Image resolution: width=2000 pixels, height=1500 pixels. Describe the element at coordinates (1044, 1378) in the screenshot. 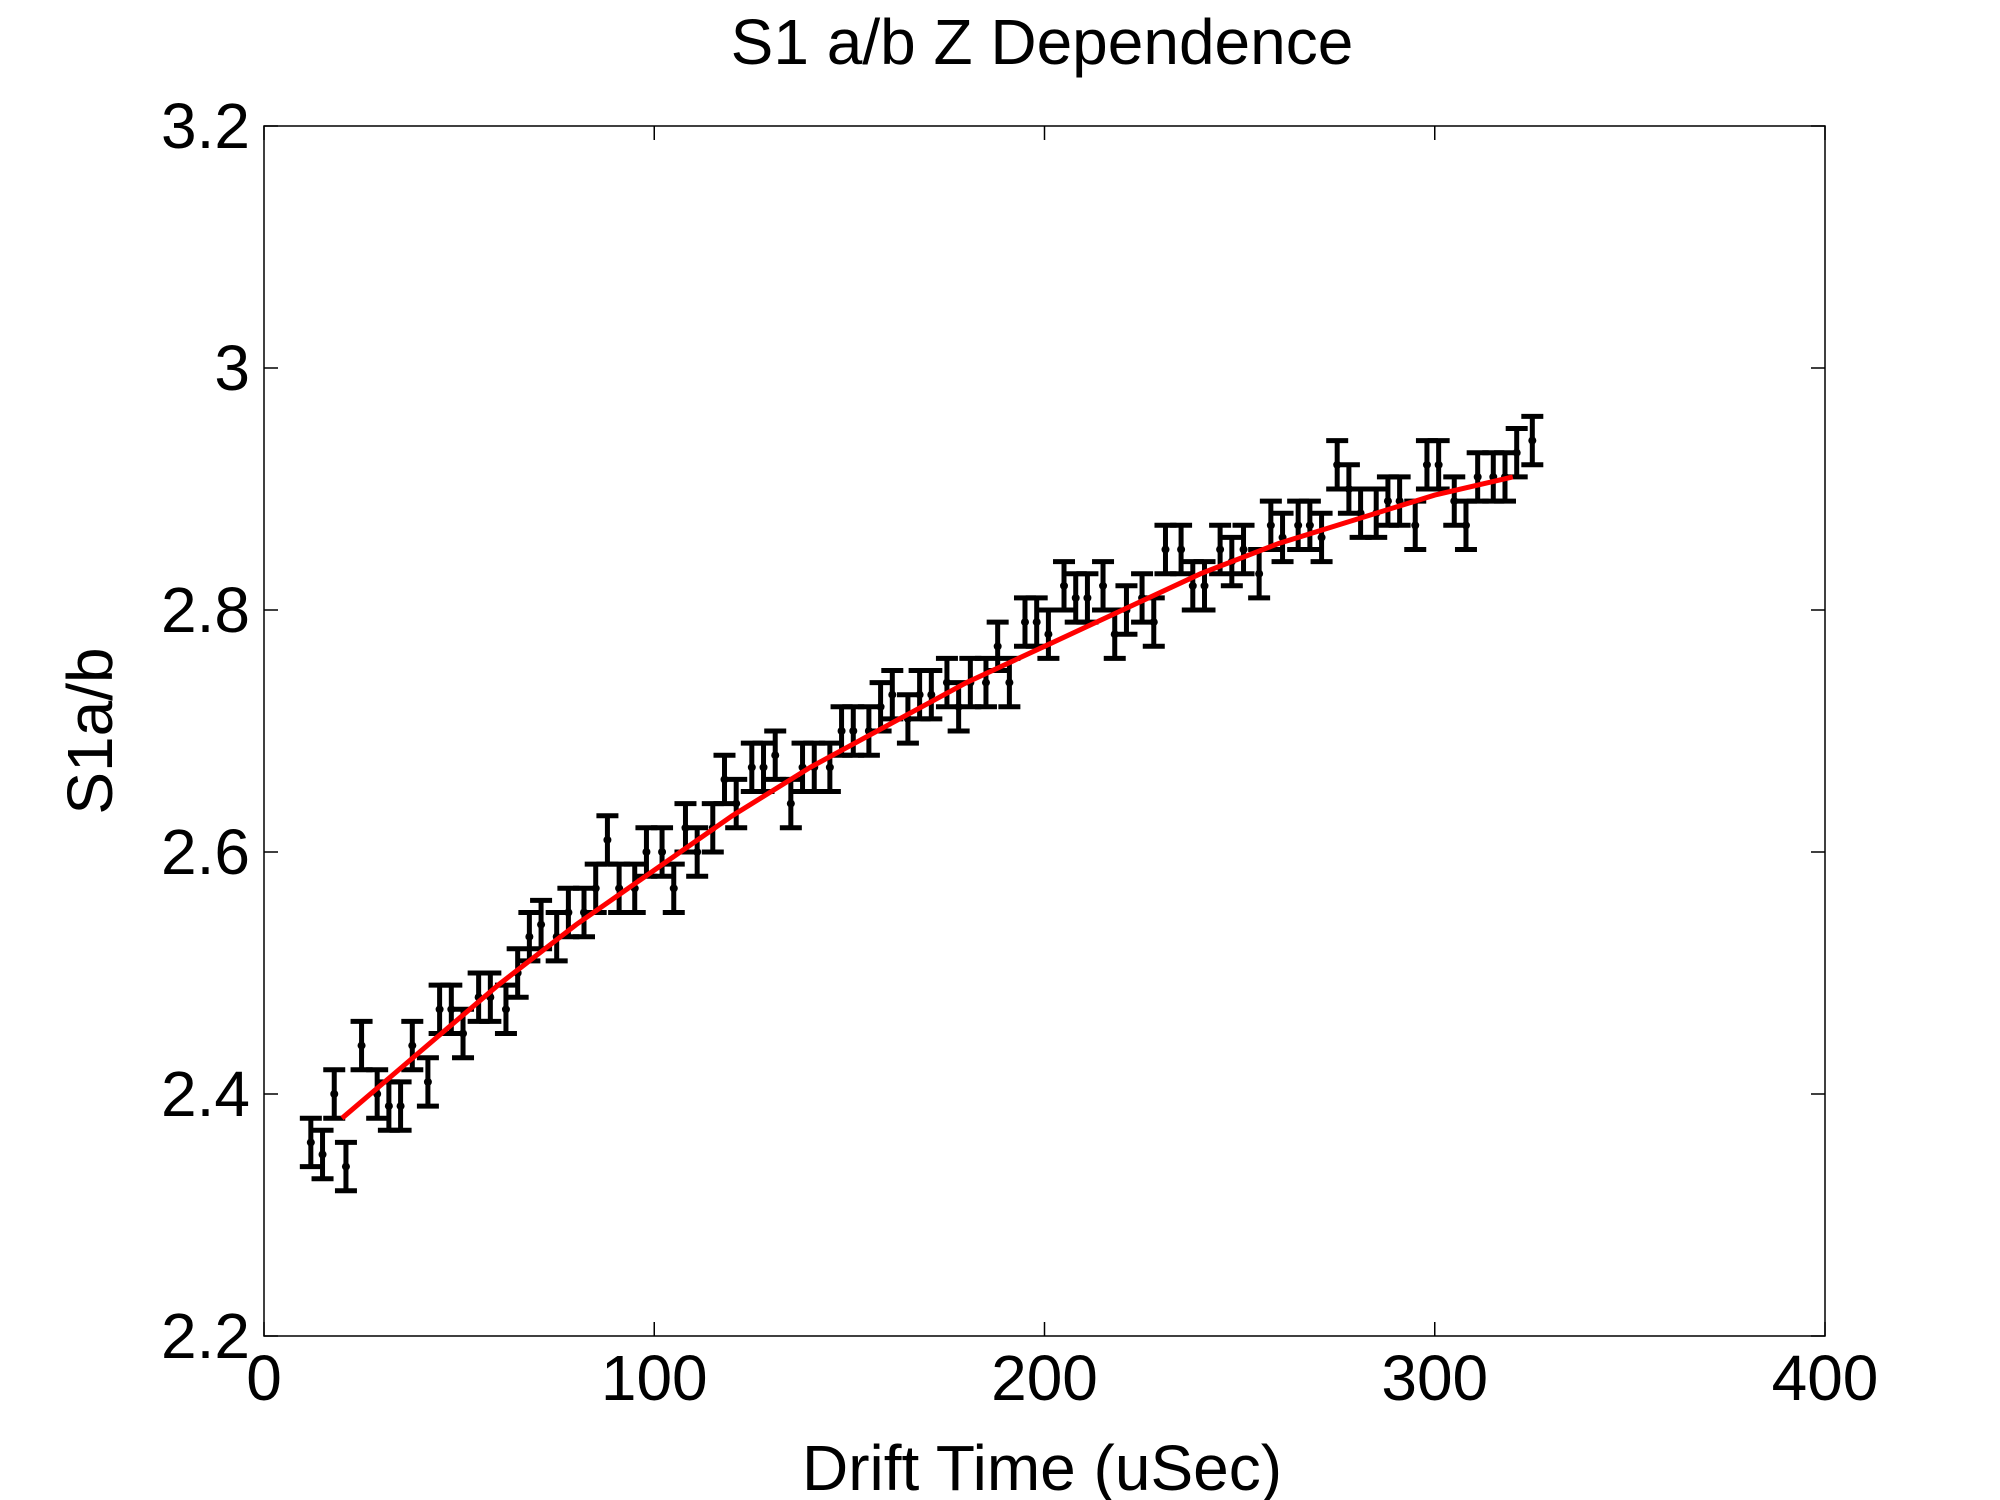

I see `x-tick-label: 200` at that location.